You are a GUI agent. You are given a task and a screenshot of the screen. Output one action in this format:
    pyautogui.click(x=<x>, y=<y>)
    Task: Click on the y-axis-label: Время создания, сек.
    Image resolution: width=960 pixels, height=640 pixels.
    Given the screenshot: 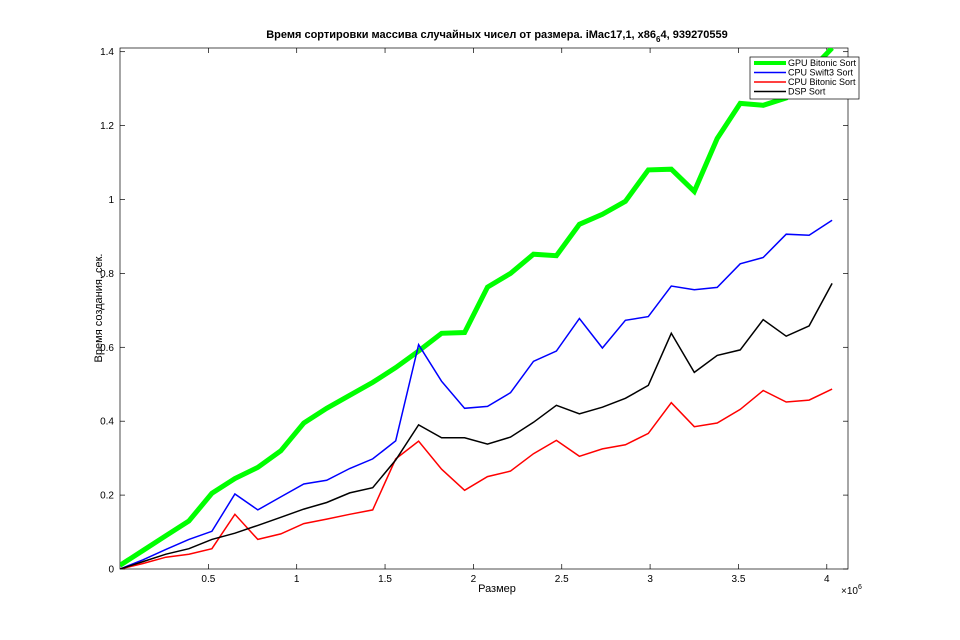 What is the action you would take?
    pyautogui.click(x=99, y=308)
    